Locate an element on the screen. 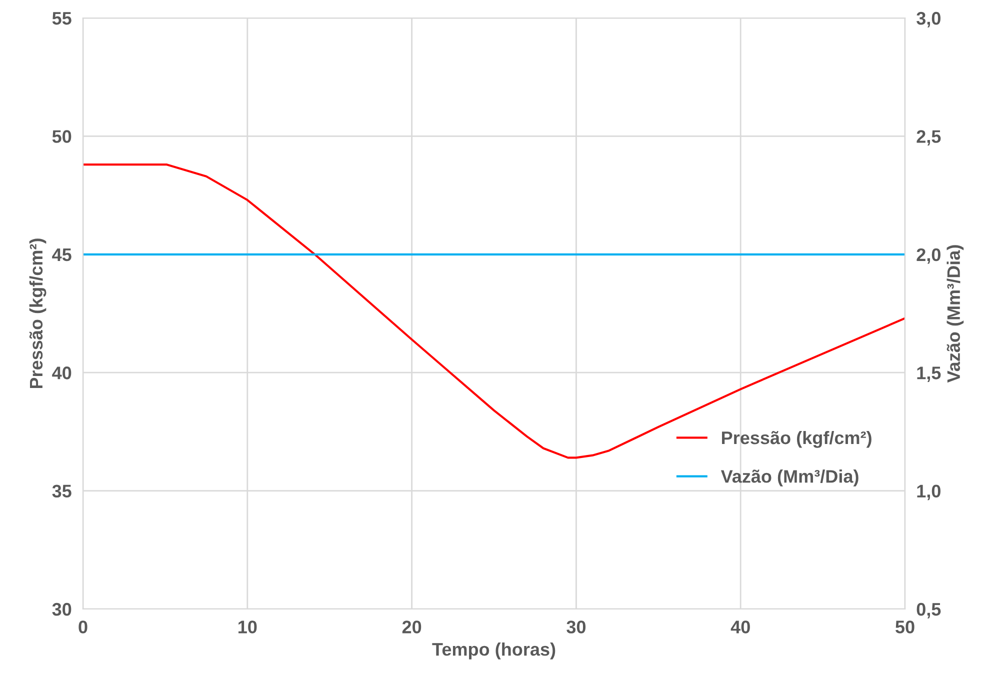  legend-label: Vazão (Mm³/Dia) is located at coordinates (789, 478).